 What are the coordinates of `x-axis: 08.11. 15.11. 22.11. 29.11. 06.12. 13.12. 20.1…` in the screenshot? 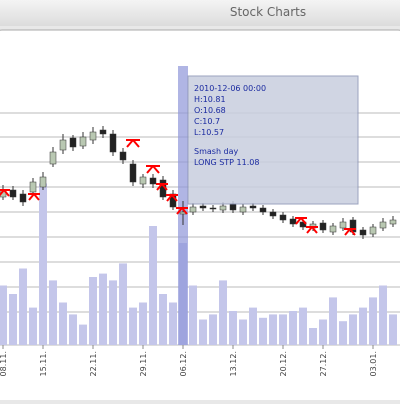 It's located at (189, 360).